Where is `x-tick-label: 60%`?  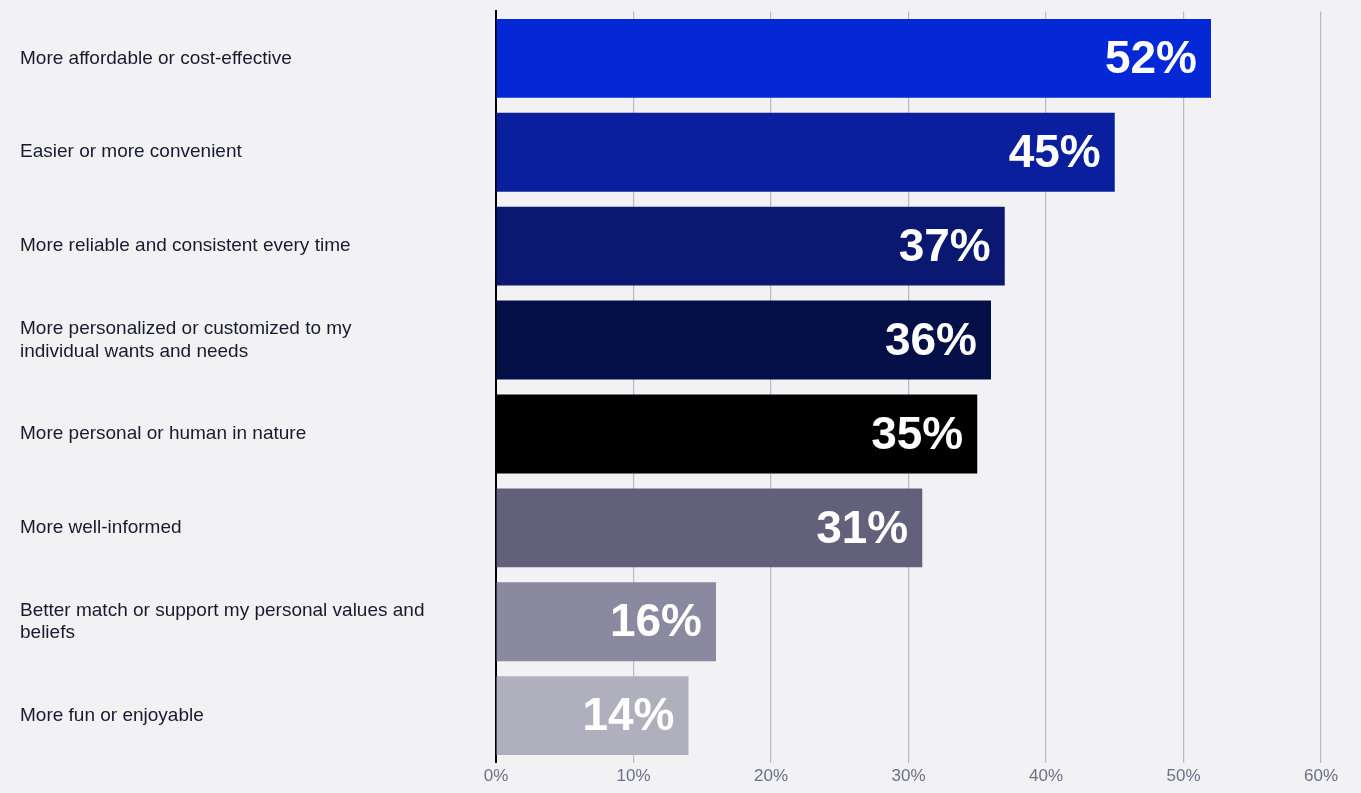 x-tick-label: 60% is located at coordinates (1321, 776).